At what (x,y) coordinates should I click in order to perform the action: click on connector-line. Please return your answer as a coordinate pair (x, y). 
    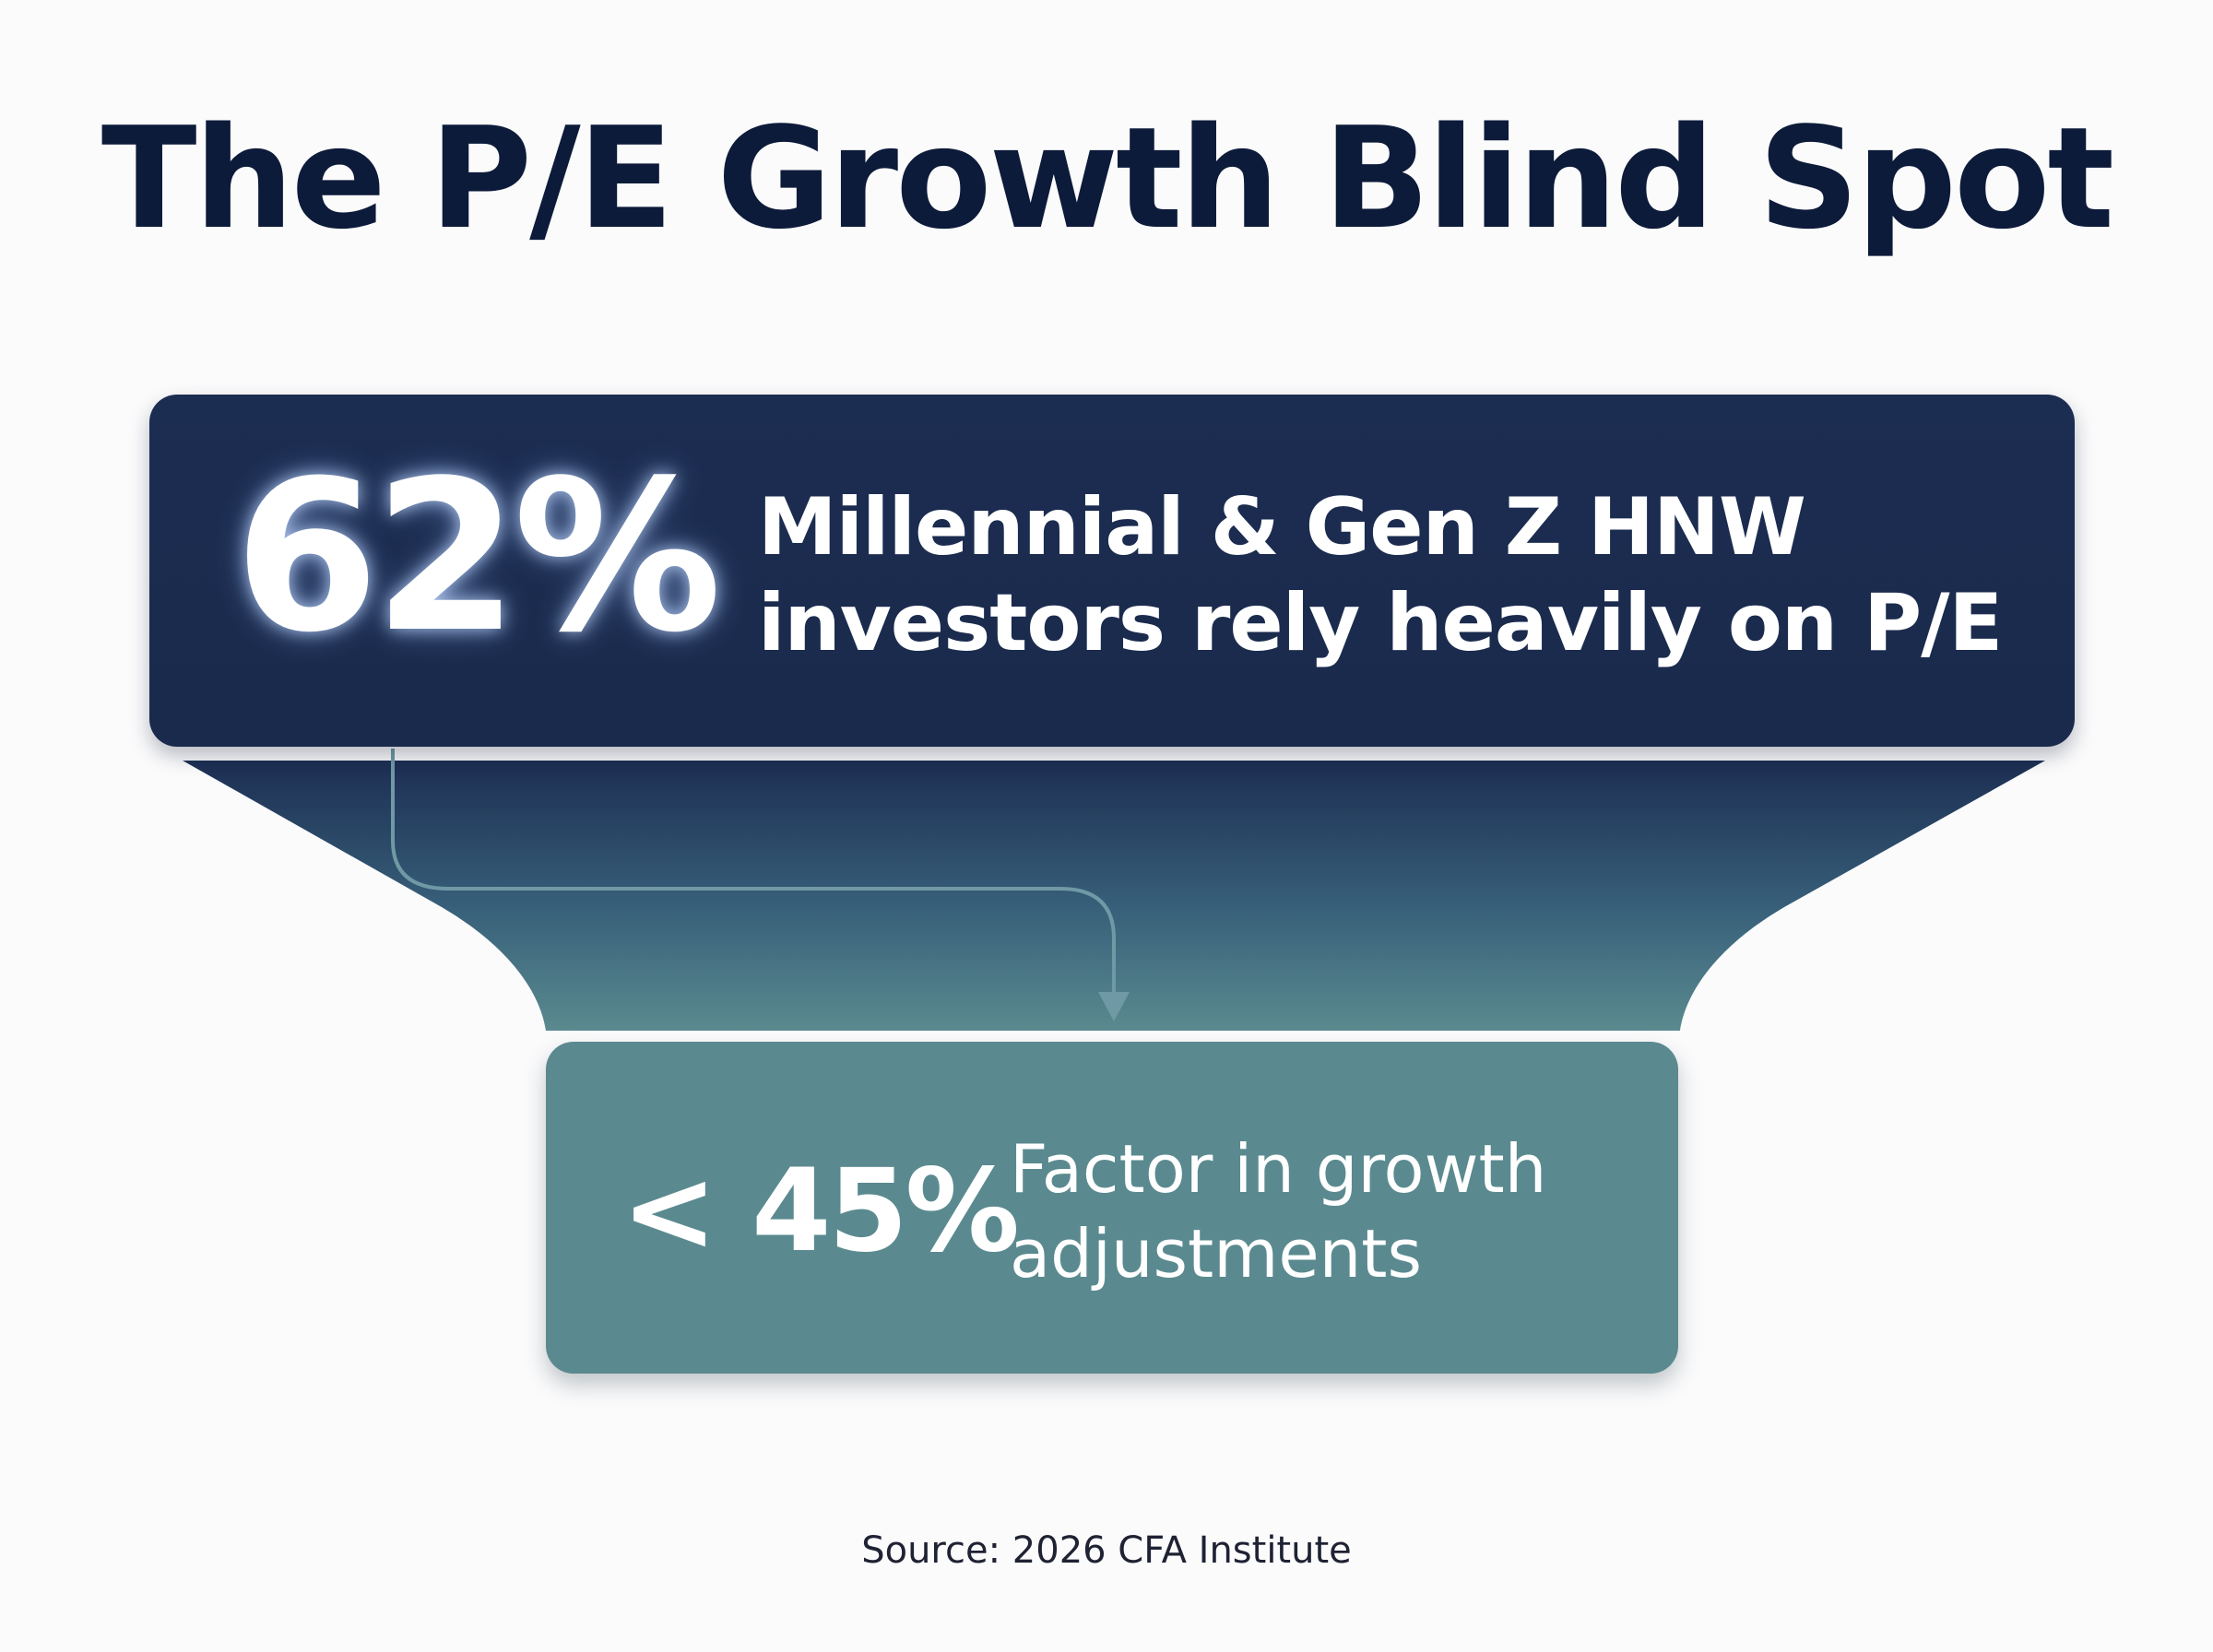
    Looking at the image, I should click on (753, 874).